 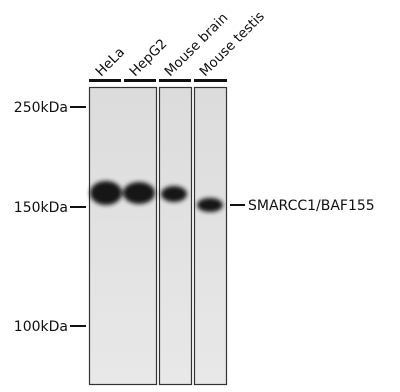 I want to click on lane-bars, so click(x=158, y=80).